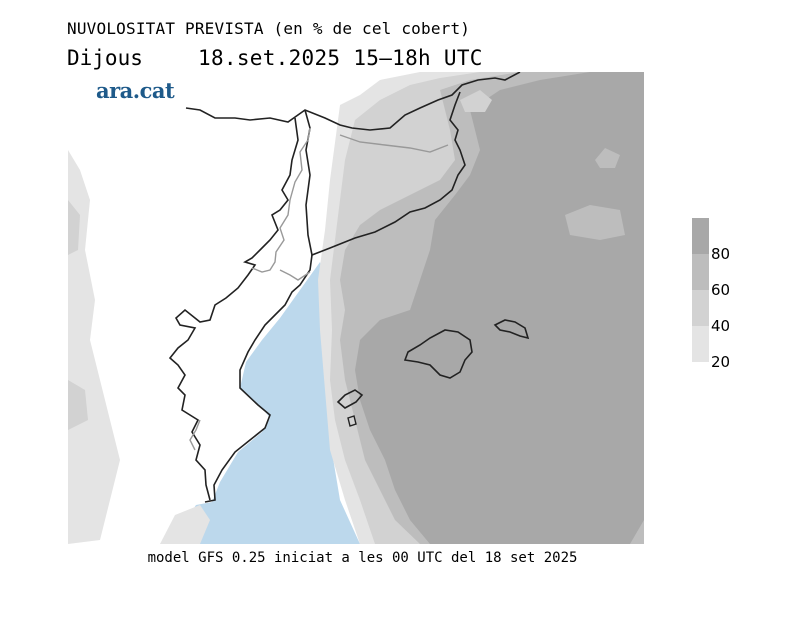 This screenshot has width=800, height=617. I want to click on ibiza-island, so click(350, 399).